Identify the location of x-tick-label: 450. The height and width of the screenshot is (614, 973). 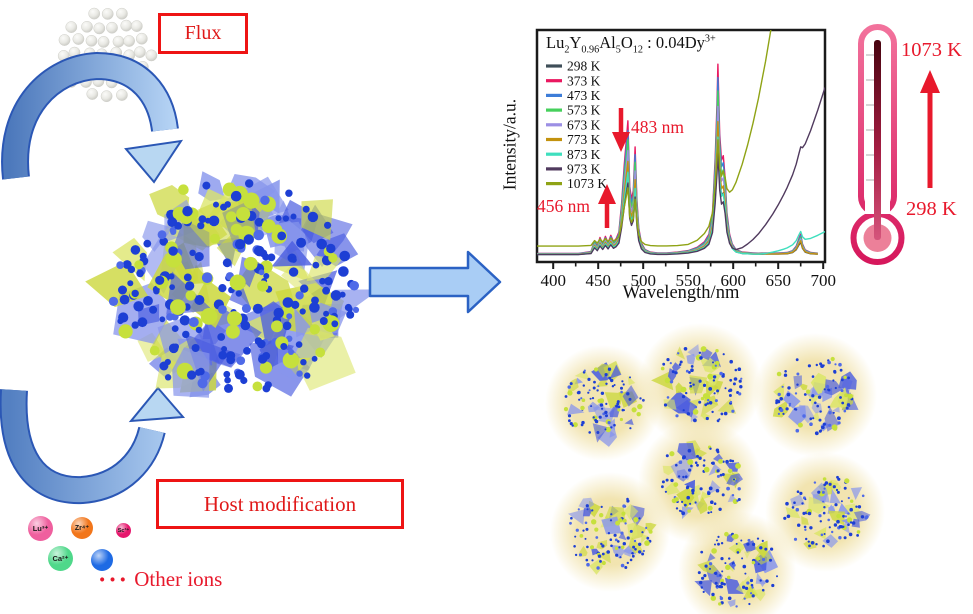
(598, 280).